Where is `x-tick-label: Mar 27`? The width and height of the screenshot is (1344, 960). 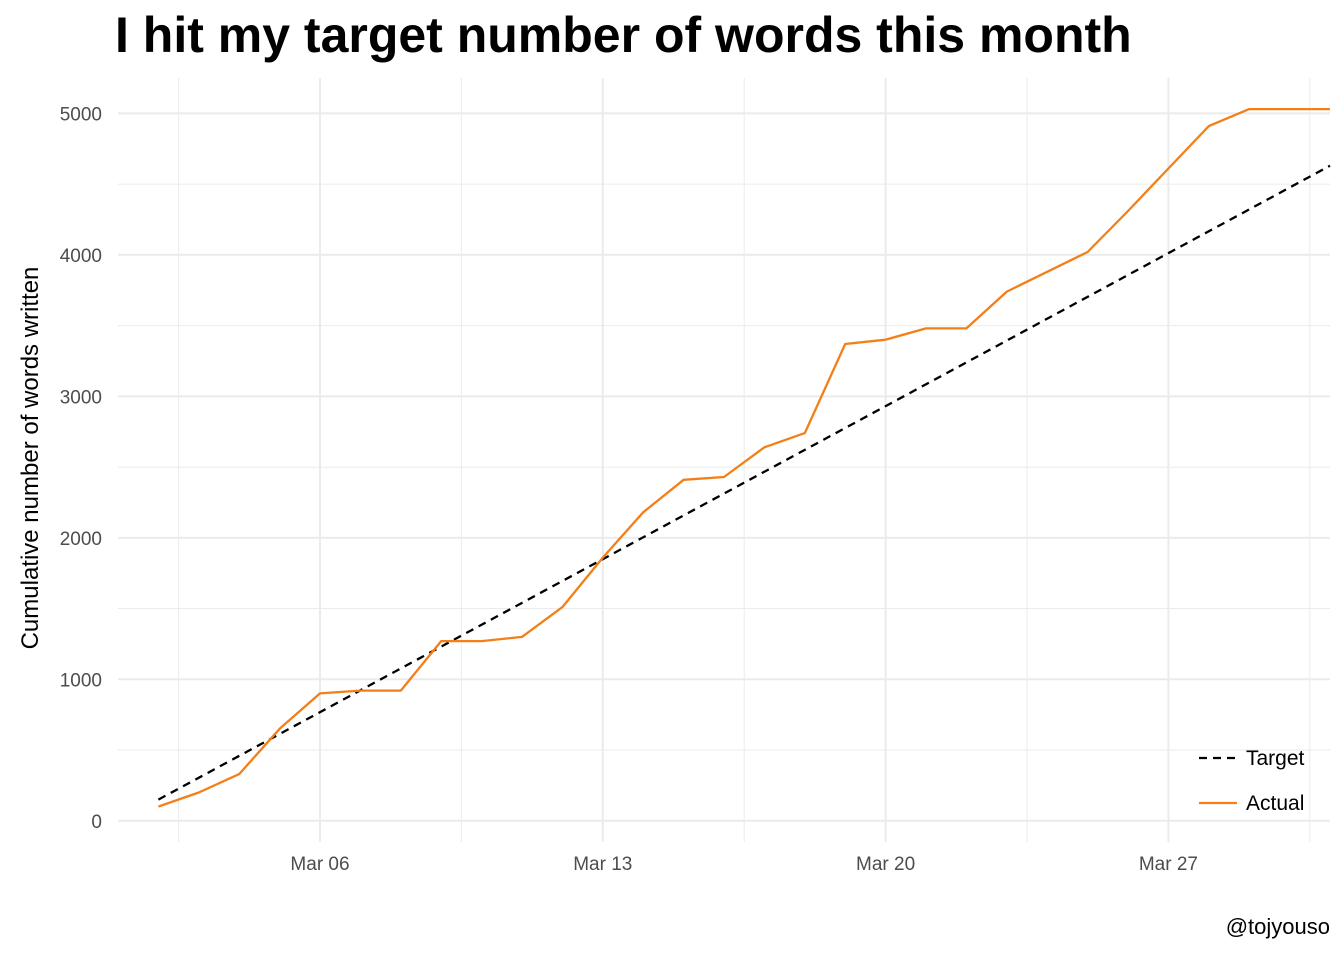
x-tick-label: Mar 27 is located at coordinates (1168, 864).